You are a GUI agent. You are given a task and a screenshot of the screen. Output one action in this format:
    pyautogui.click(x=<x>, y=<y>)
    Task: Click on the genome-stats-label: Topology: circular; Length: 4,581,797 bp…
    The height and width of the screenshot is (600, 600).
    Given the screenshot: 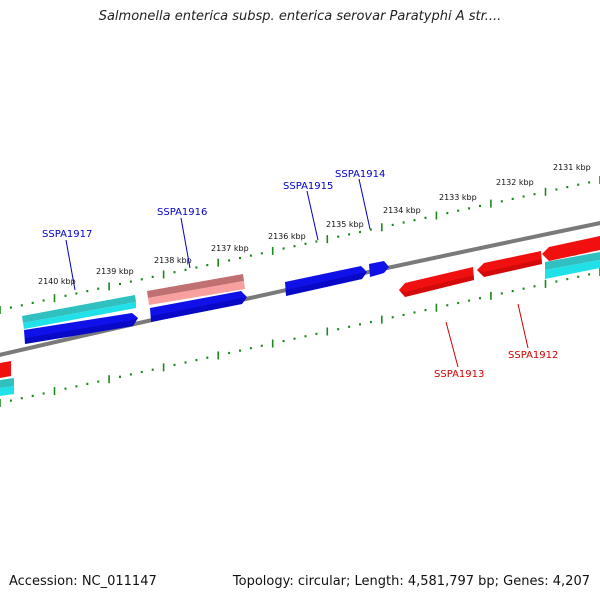 What is the action you would take?
    pyautogui.click(x=411, y=581)
    